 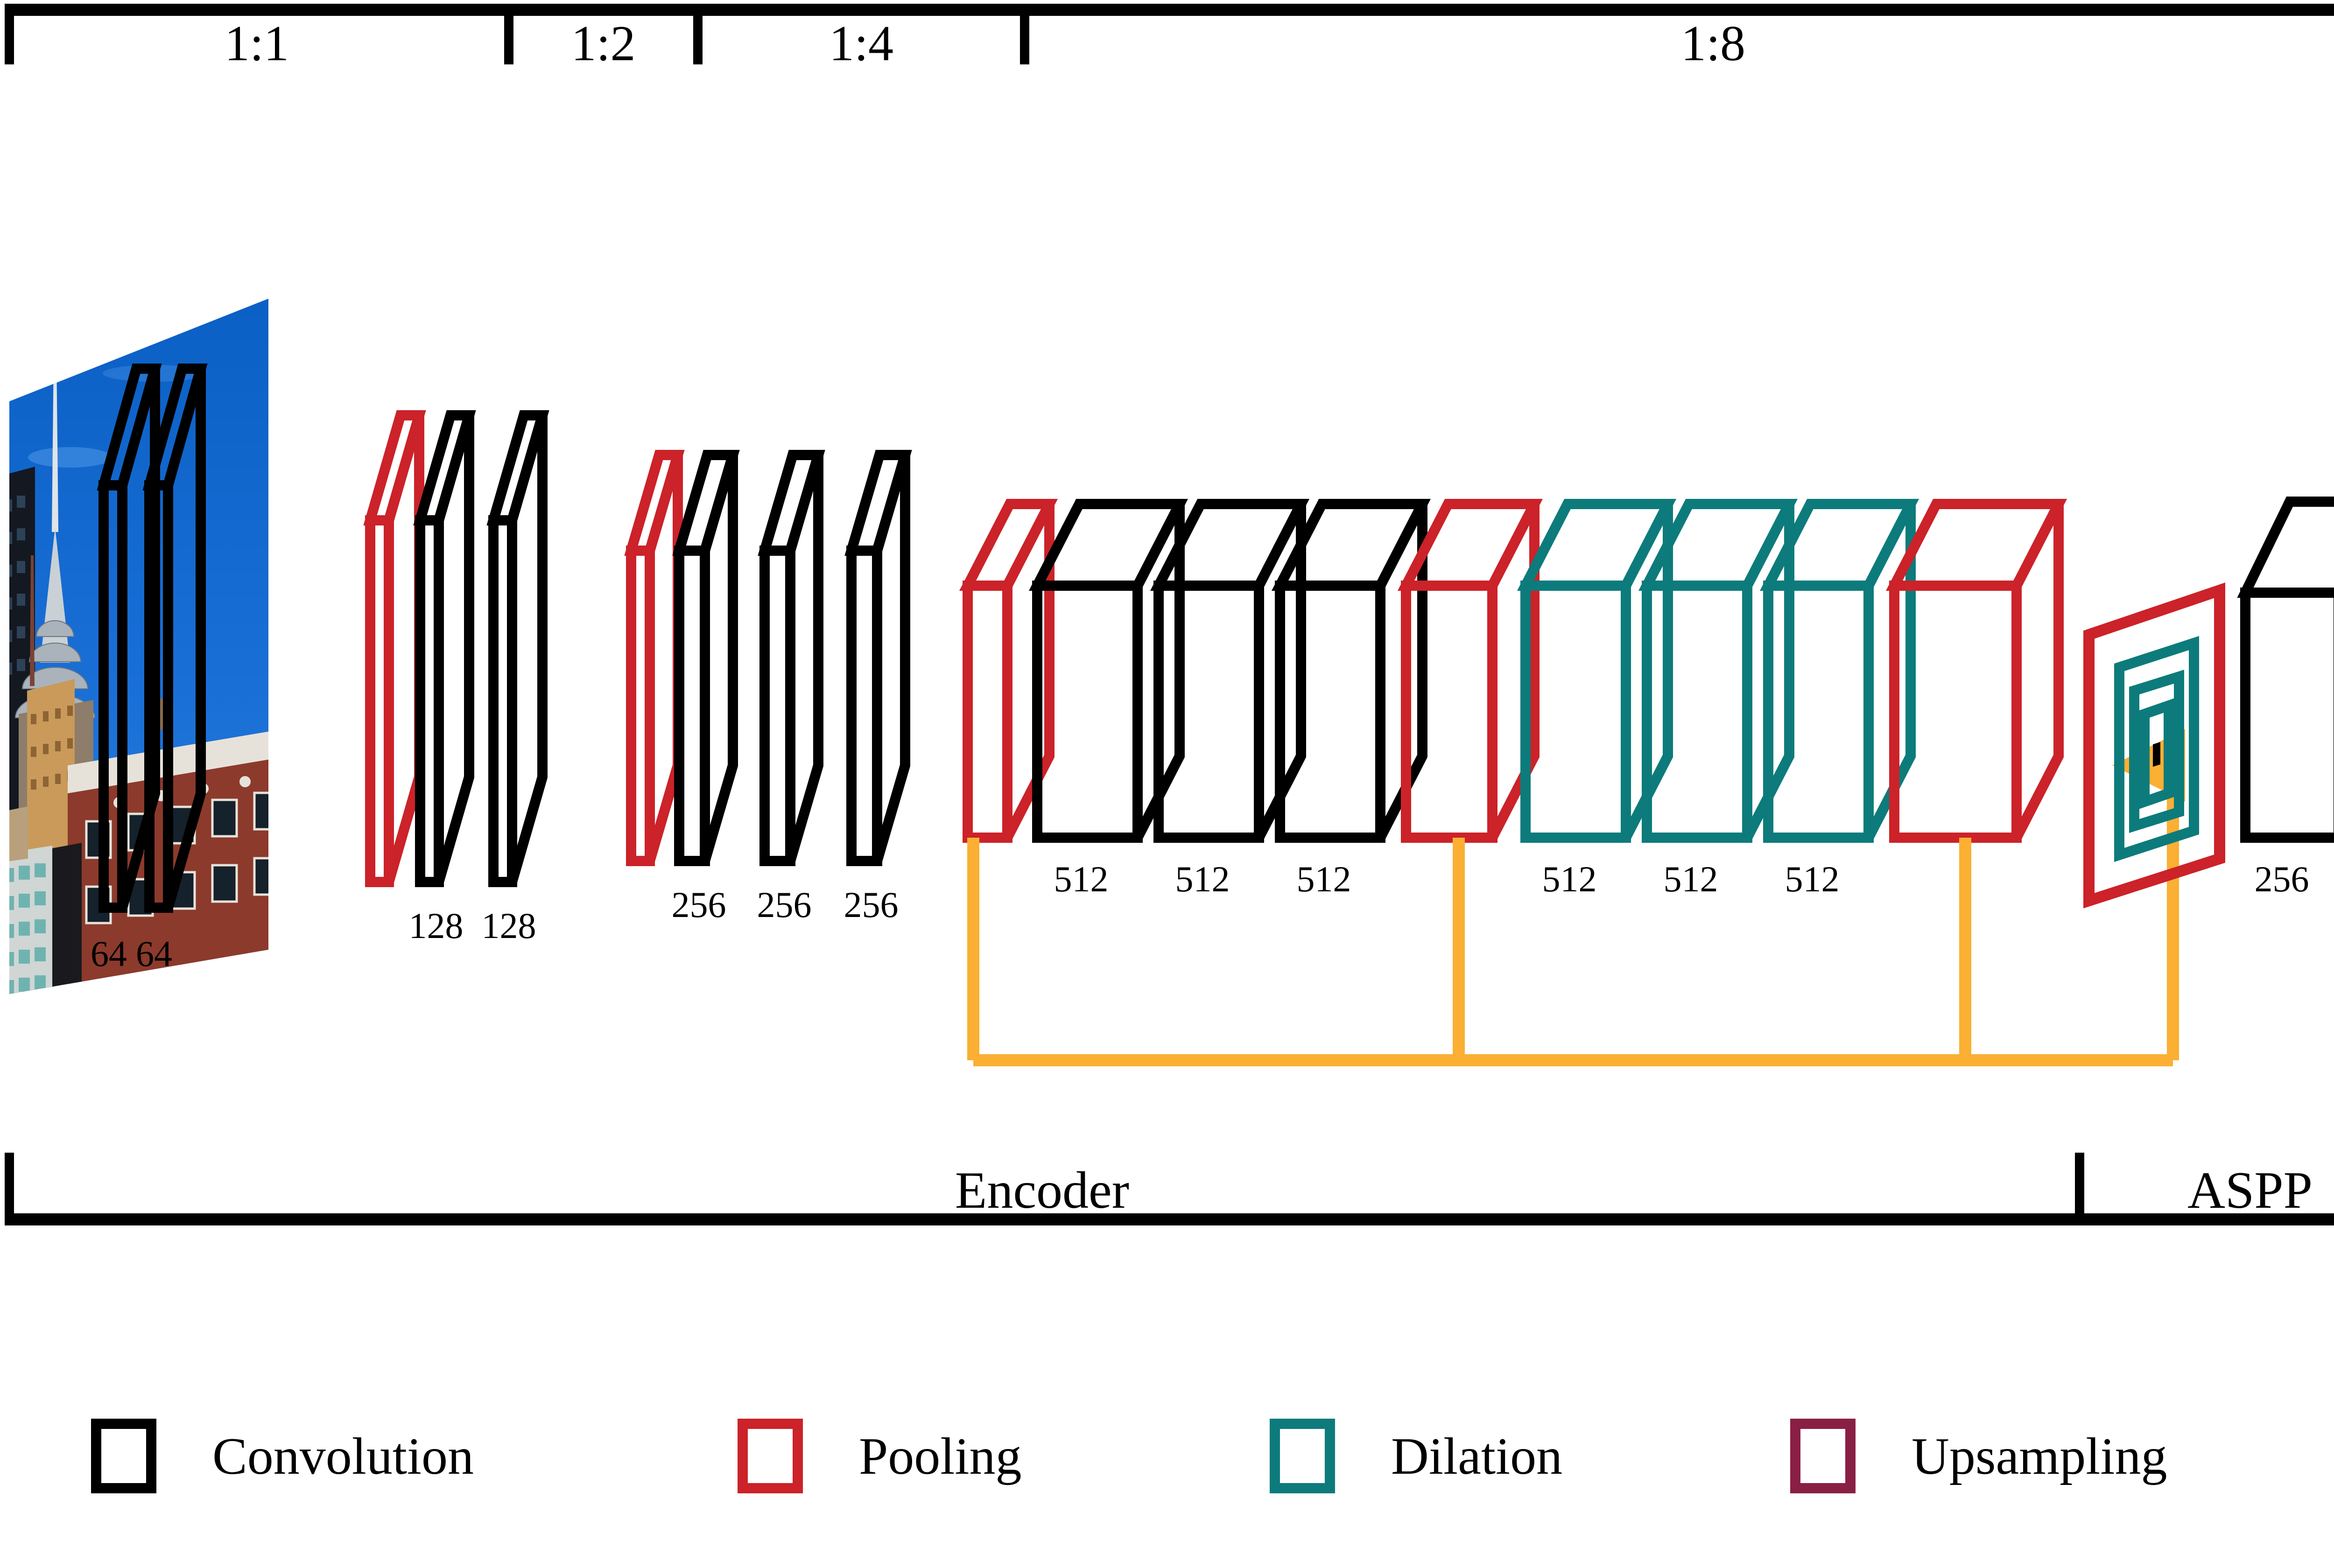 I want to click on stage-label-aspp: ASPP, so click(x=2250, y=1190).